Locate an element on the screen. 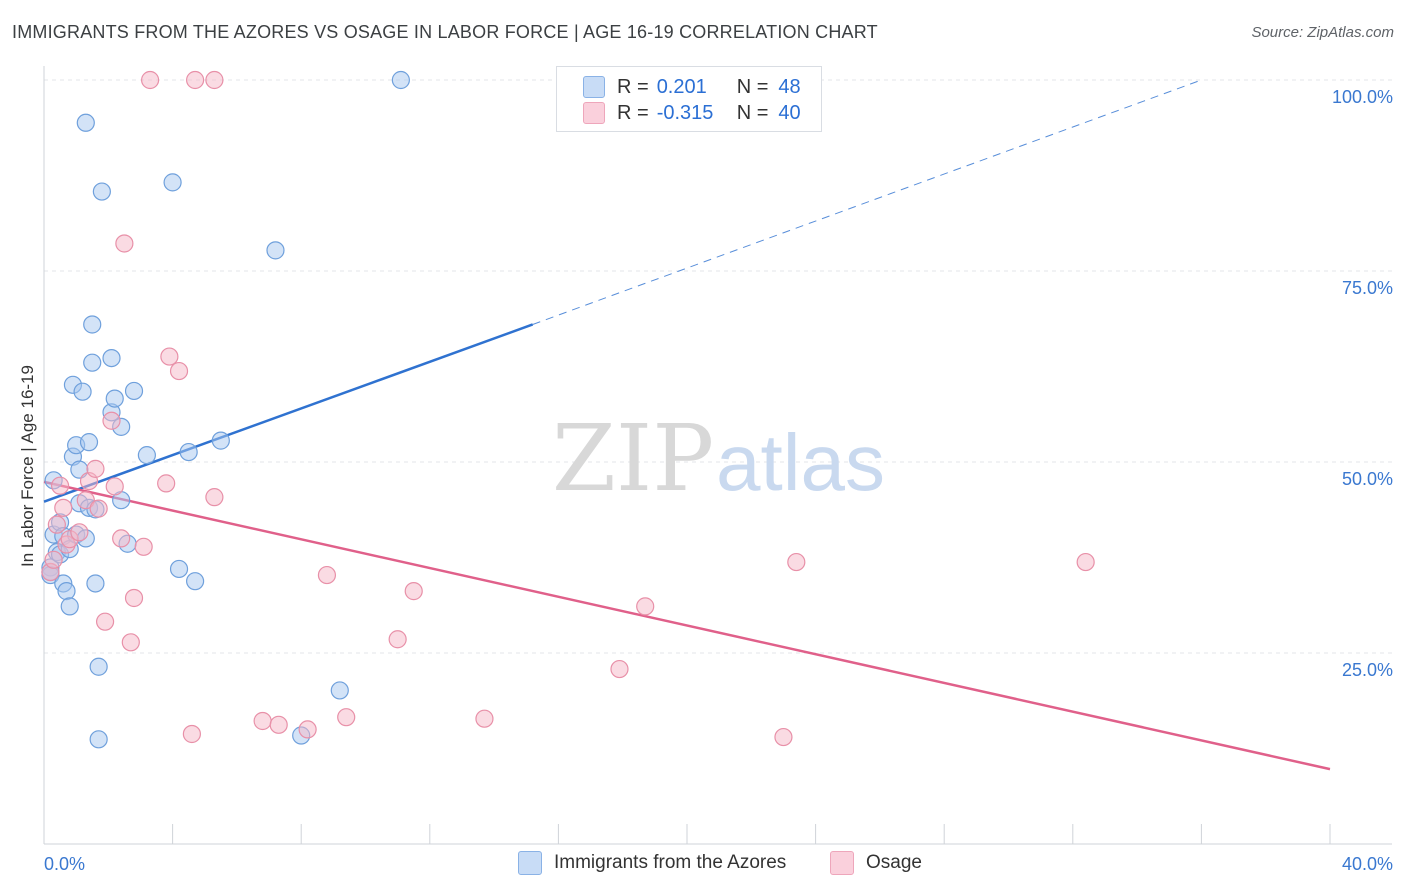  r-value: -0.315 is located at coordinates (685, 112).